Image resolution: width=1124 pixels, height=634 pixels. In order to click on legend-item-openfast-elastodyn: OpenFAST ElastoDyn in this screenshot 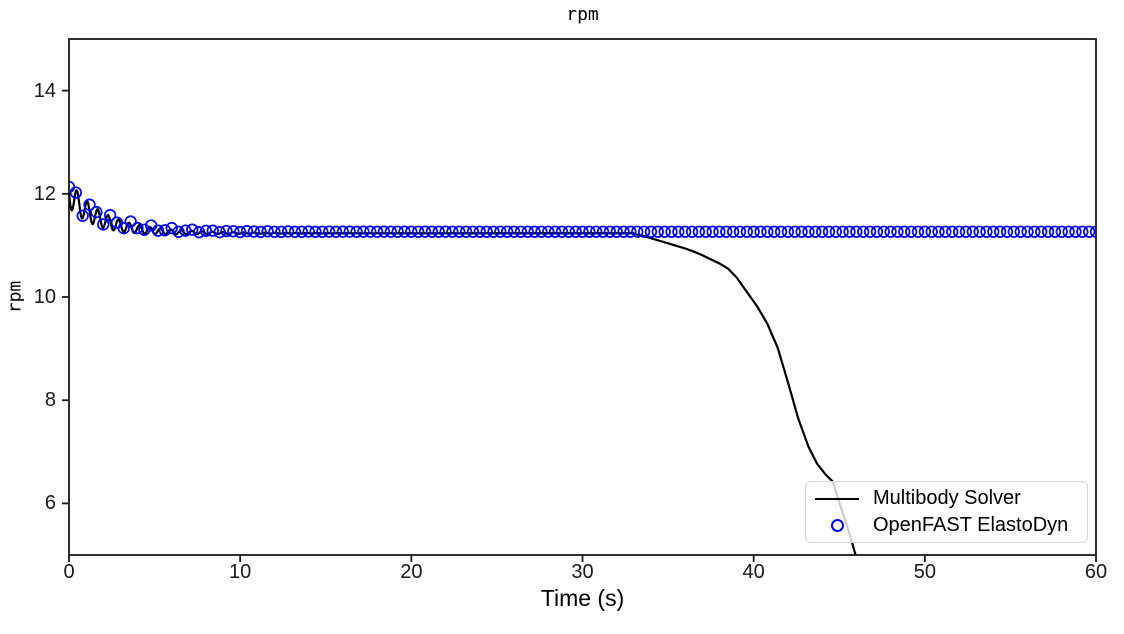, I will do `click(946, 525)`.